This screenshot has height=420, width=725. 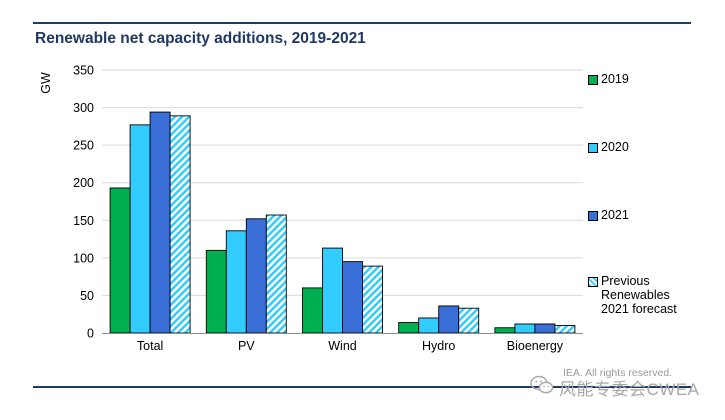 What do you see at coordinates (83, 108) in the screenshot?
I see `y-tick-label: 300` at bounding box center [83, 108].